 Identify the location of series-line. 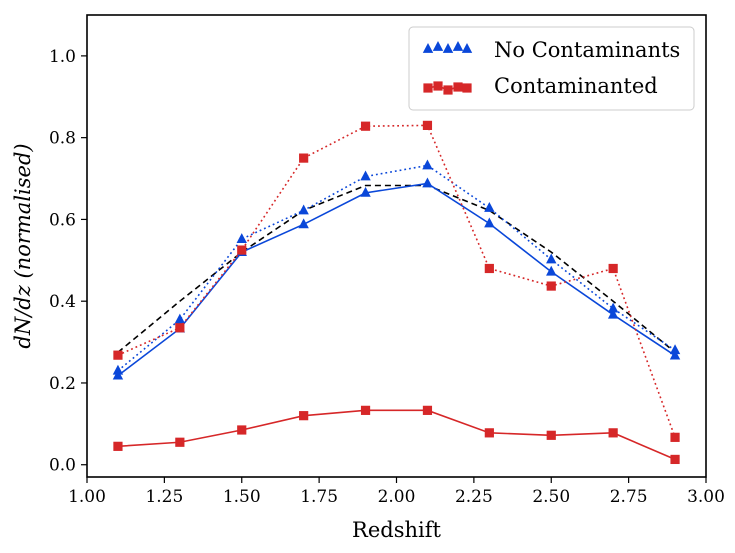
(396, 435).